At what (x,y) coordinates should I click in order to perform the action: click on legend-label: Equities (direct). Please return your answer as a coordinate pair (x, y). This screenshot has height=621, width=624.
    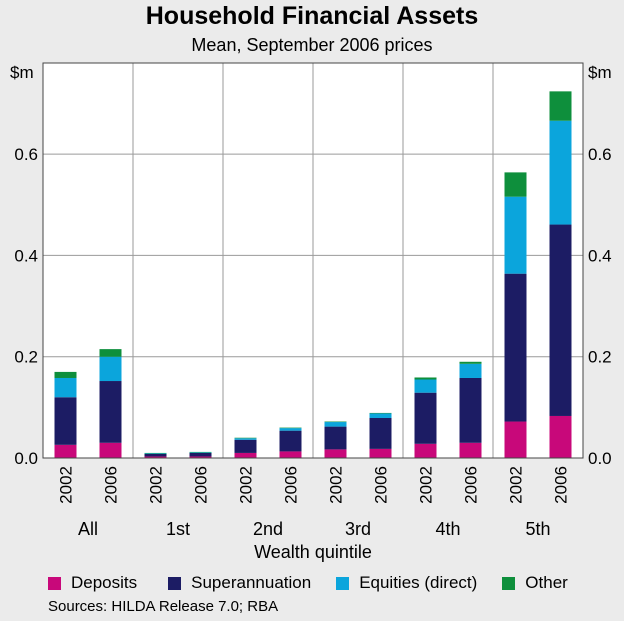
    Looking at the image, I should click on (418, 582).